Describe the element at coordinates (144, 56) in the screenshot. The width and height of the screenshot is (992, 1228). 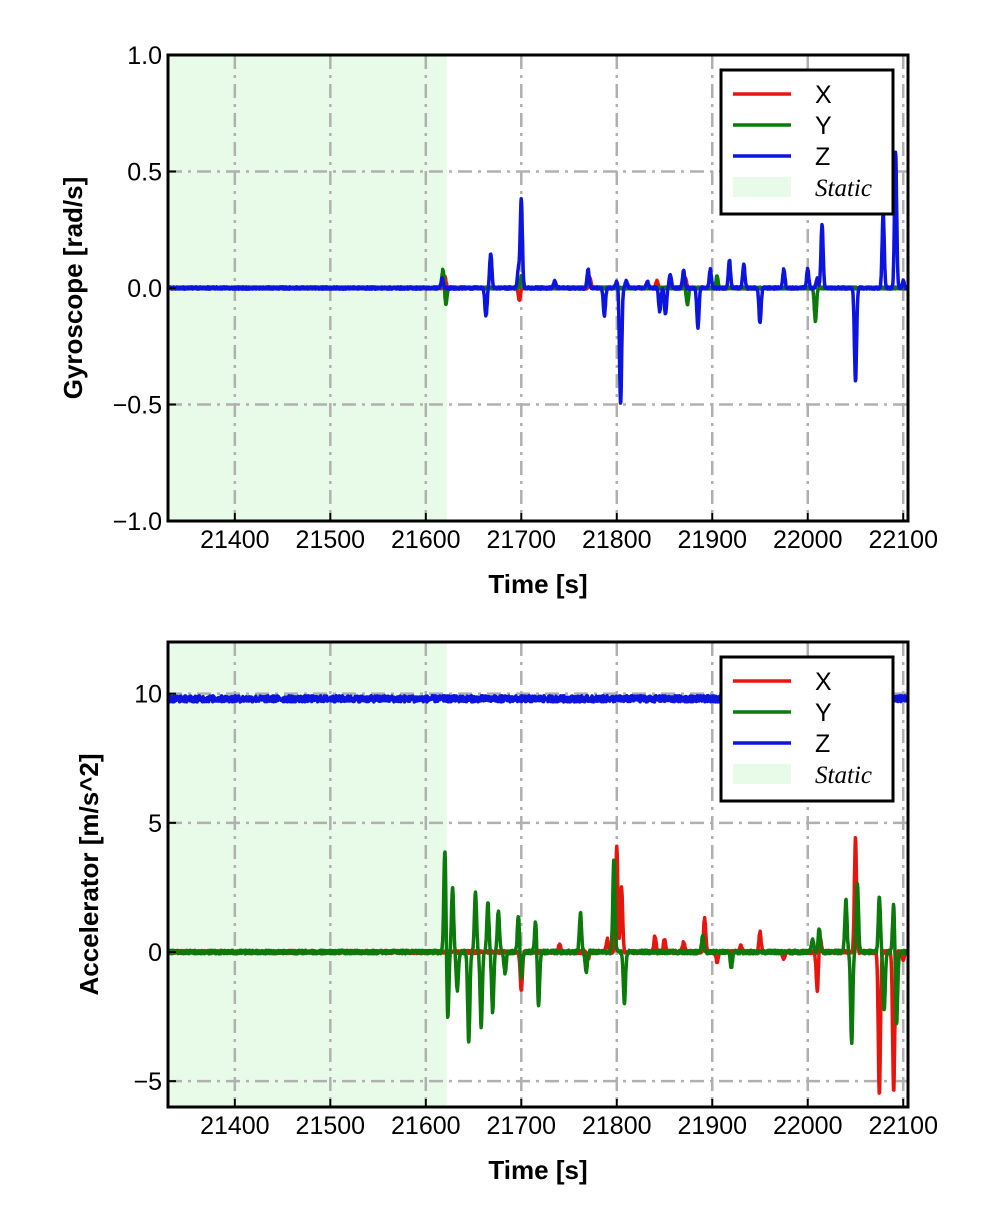
I see `y-tick-label: 1.0` at that location.